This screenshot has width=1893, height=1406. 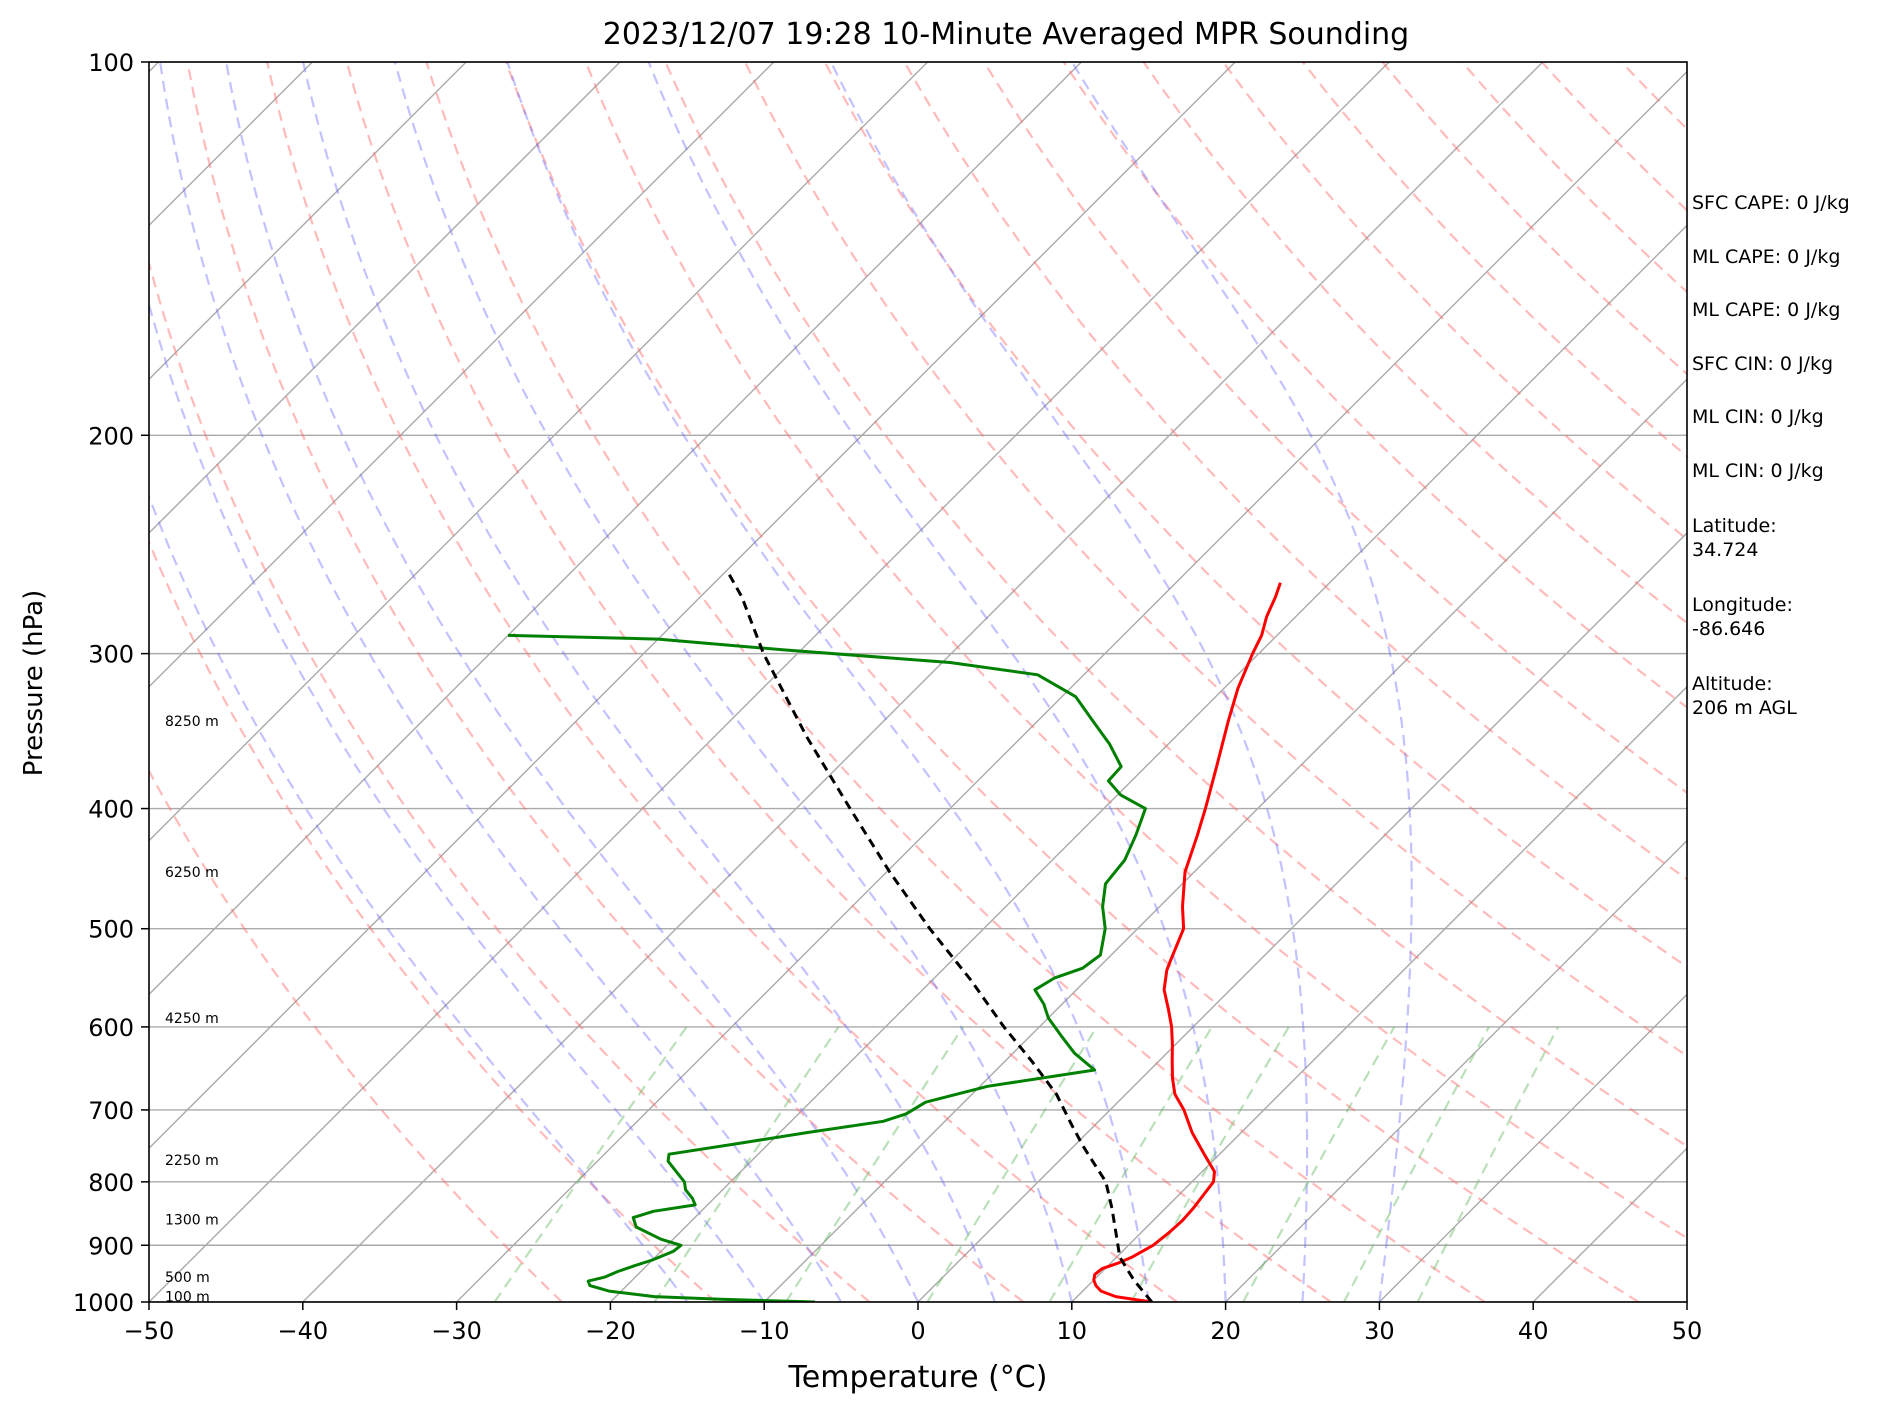 I want to click on y-tick-label: 600, so click(x=111, y=1028).